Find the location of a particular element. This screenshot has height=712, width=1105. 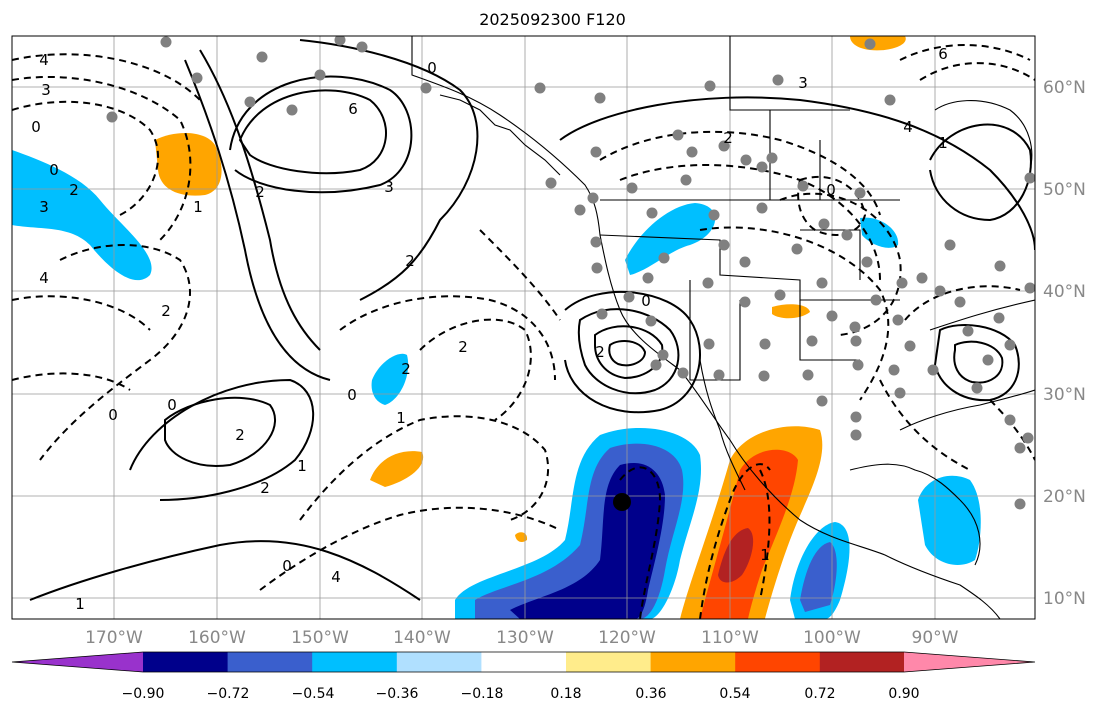

colorbar-label: 0.36 is located at coordinates (650, 694).